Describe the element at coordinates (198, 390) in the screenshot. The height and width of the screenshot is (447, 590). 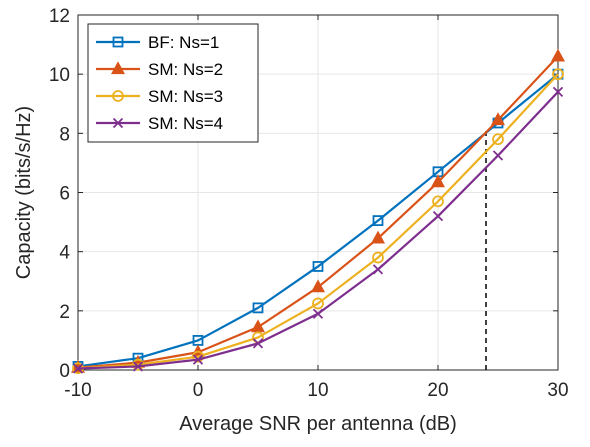
I see `x-tick-label: 0` at that location.